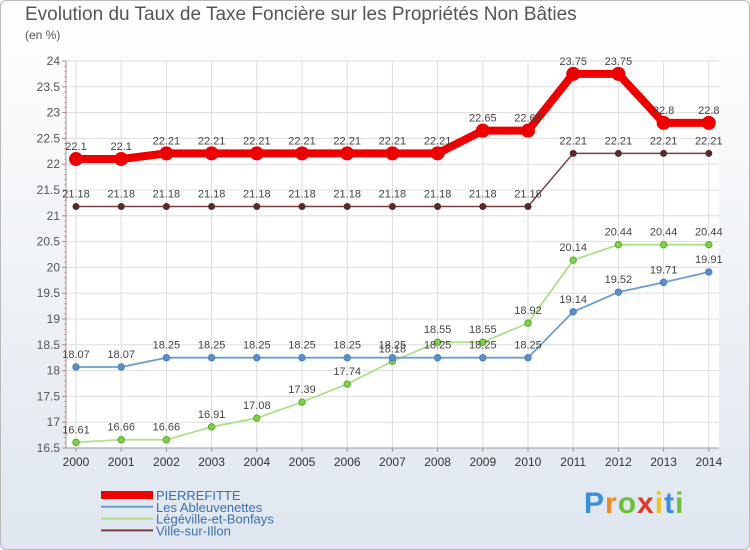 This screenshot has width=750, height=550. I want to click on legend-label: Les Ableuvenettes, so click(209, 507).